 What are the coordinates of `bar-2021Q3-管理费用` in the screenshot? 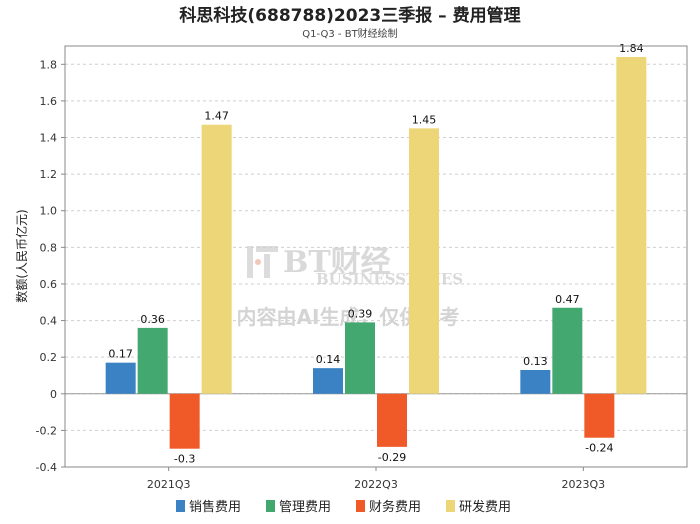 It's located at (152, 360).